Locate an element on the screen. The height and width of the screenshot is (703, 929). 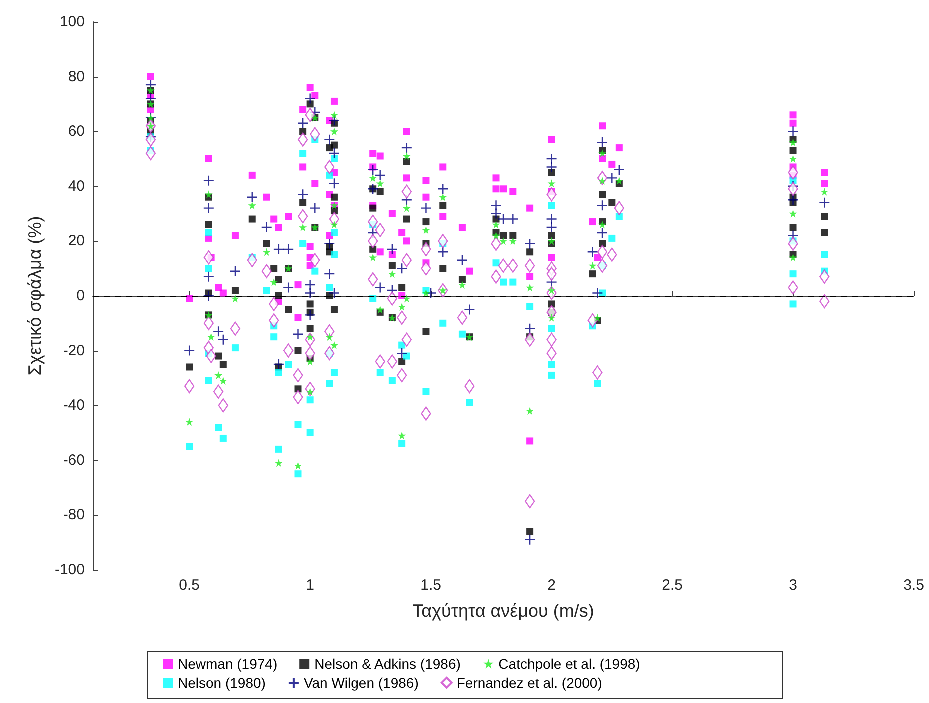
y-tick-label: -100 is located at coordinates (69, 570).